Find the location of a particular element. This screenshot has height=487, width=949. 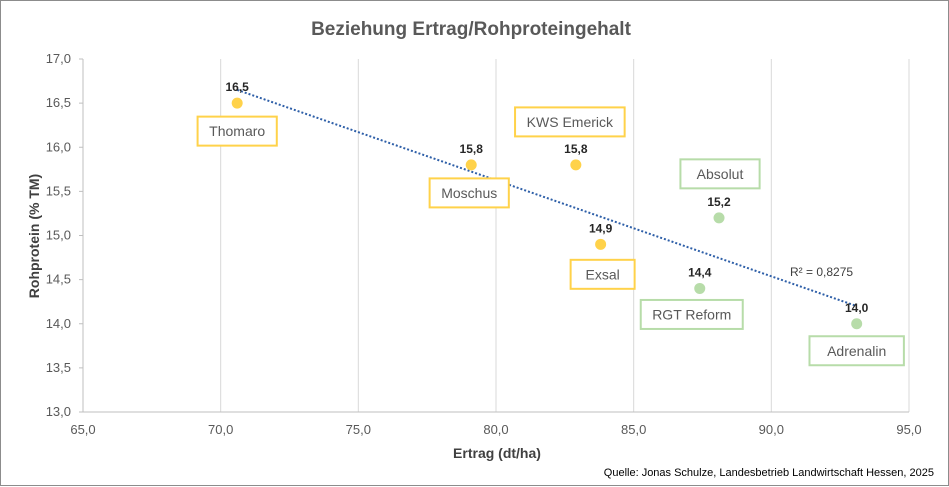

x-tick-label: 90,0 is located at coordinates (771, 429).